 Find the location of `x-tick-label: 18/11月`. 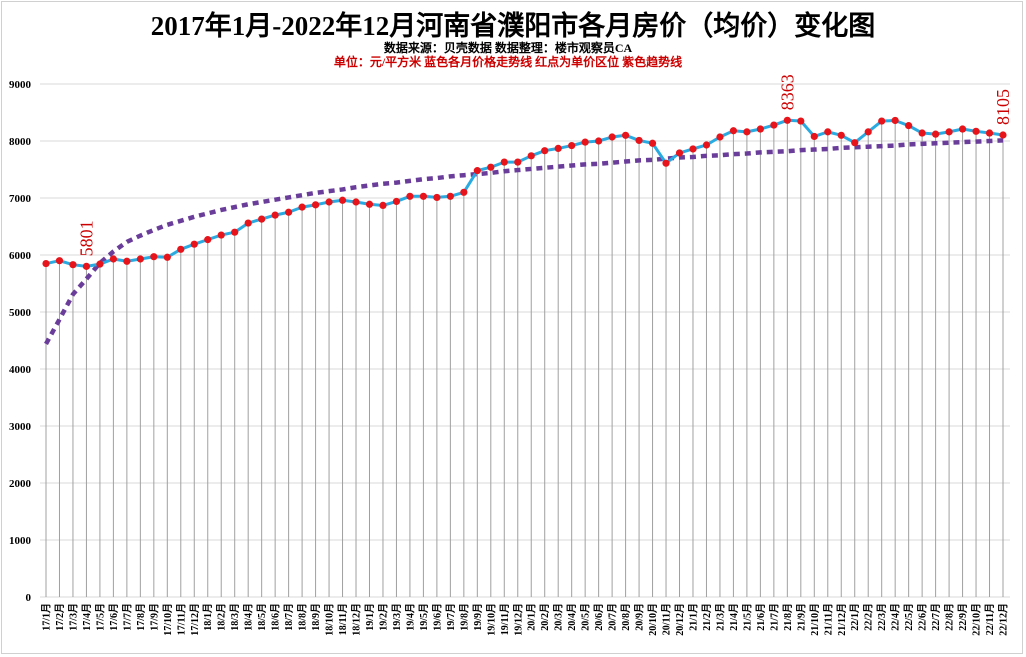

x-tick-label: 18/11月 is located at coordinates (343, 619).